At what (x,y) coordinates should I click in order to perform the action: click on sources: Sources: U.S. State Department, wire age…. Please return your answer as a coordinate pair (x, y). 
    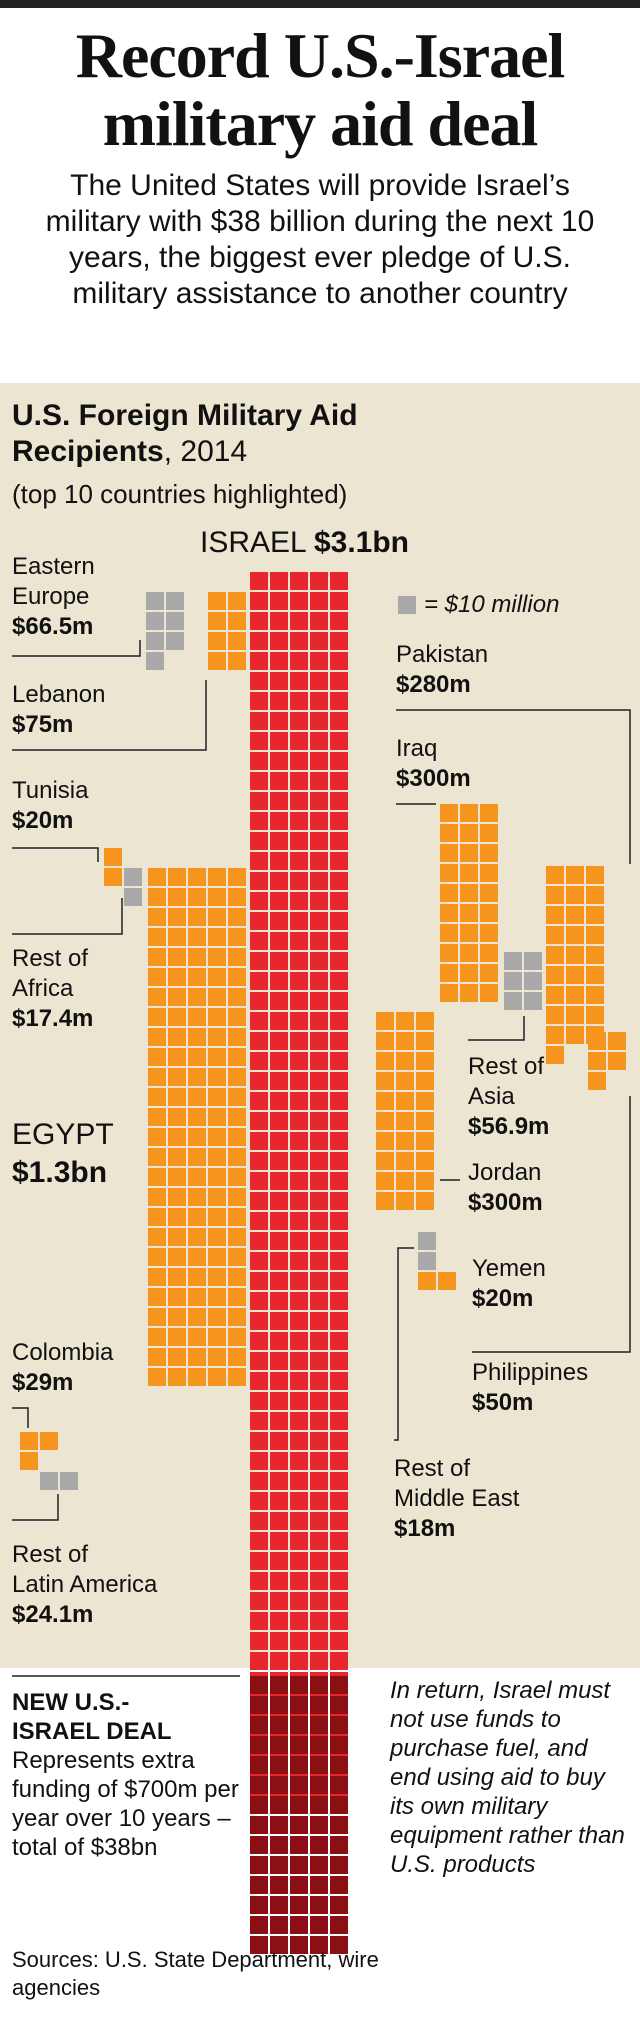
    Looking at the image, I should click on (195, 1973).